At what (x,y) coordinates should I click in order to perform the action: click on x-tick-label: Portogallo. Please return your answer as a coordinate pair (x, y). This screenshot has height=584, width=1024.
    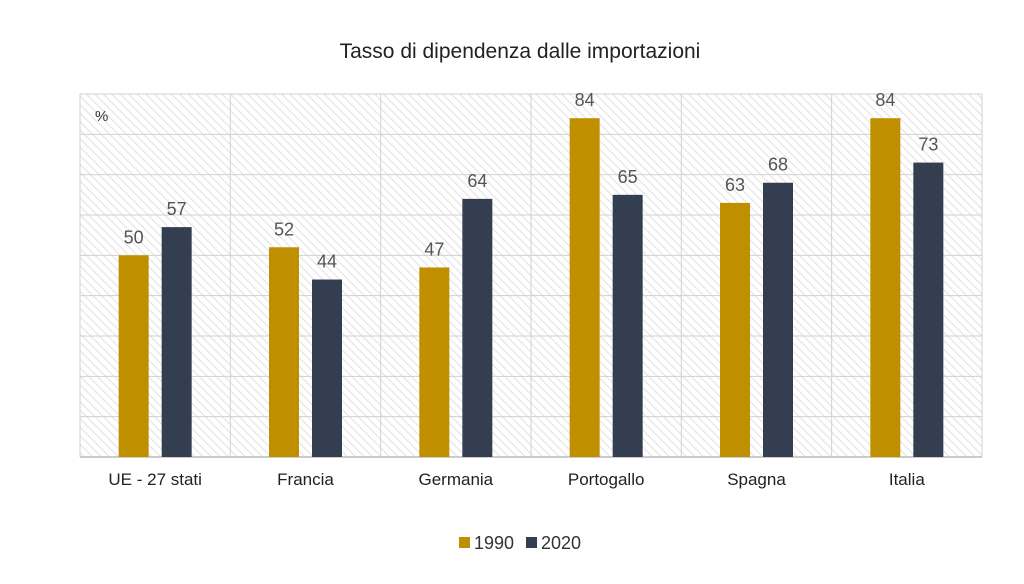
    Looking at the image, I should click on (606, 479).